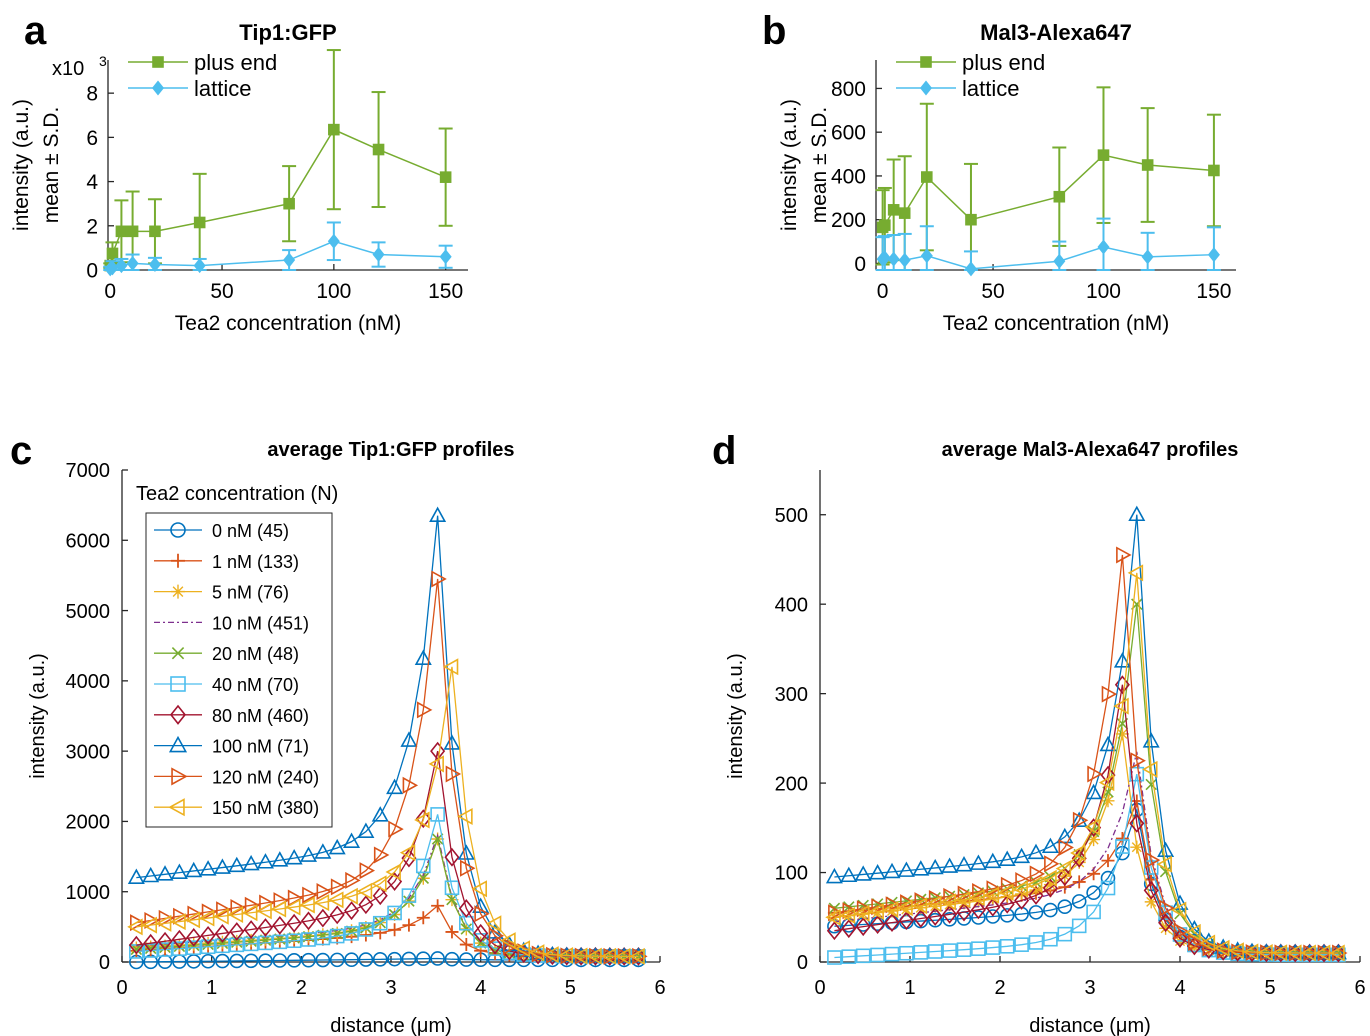  I want to click on legend-title: Tea2 concentration (N), so click(237, 494).